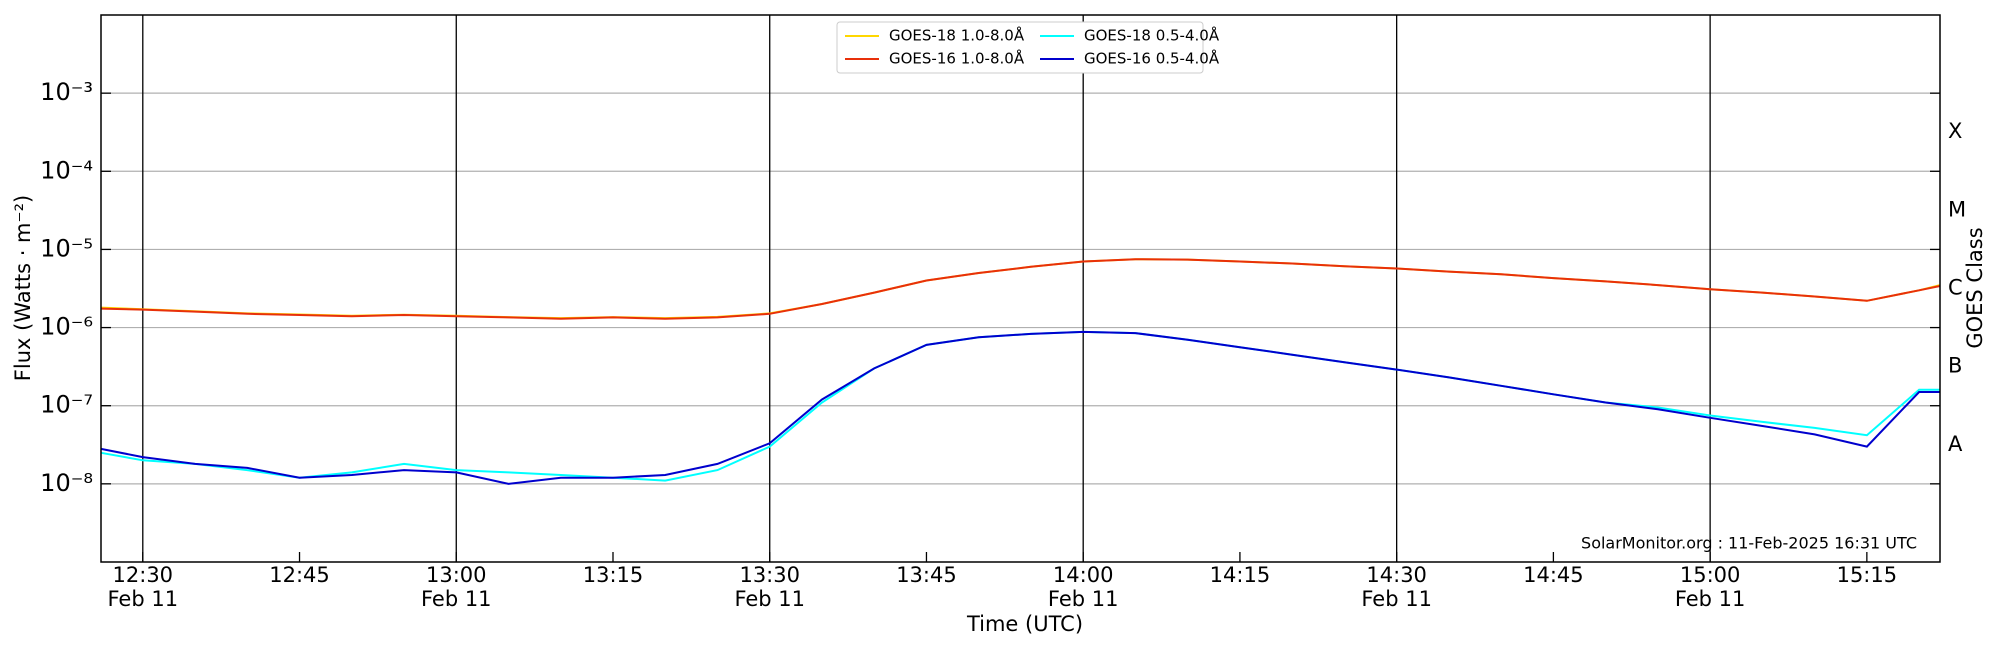 Image resolution: width=2000 pixels, height=650 pixels. Describe the element at coordinates (1955, 444) in the screenshot. I see `y2-tick-label: A` at that location.